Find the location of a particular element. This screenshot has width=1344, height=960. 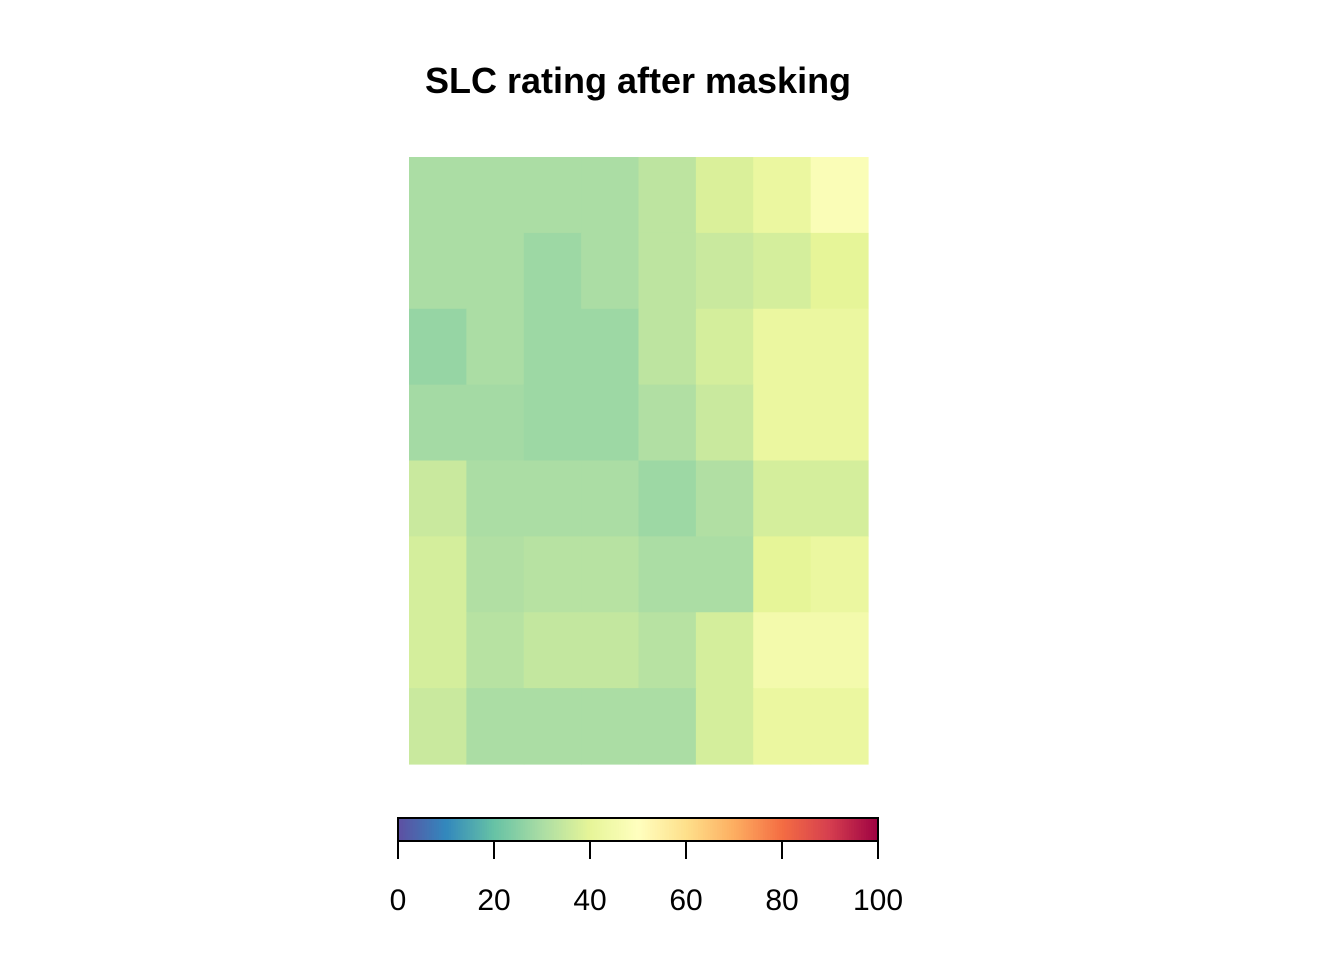

colorbar-tick-label: 0 is located at coordinates (398, 900).